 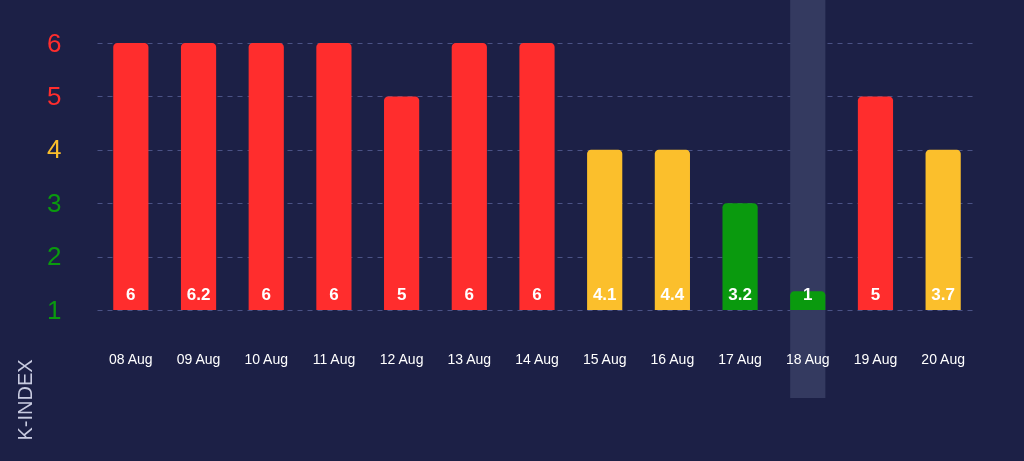 What do you see at coordinates (198, 294) in the screenshot?
I see `annotation: 6.2` at bounding box center [198, 294].